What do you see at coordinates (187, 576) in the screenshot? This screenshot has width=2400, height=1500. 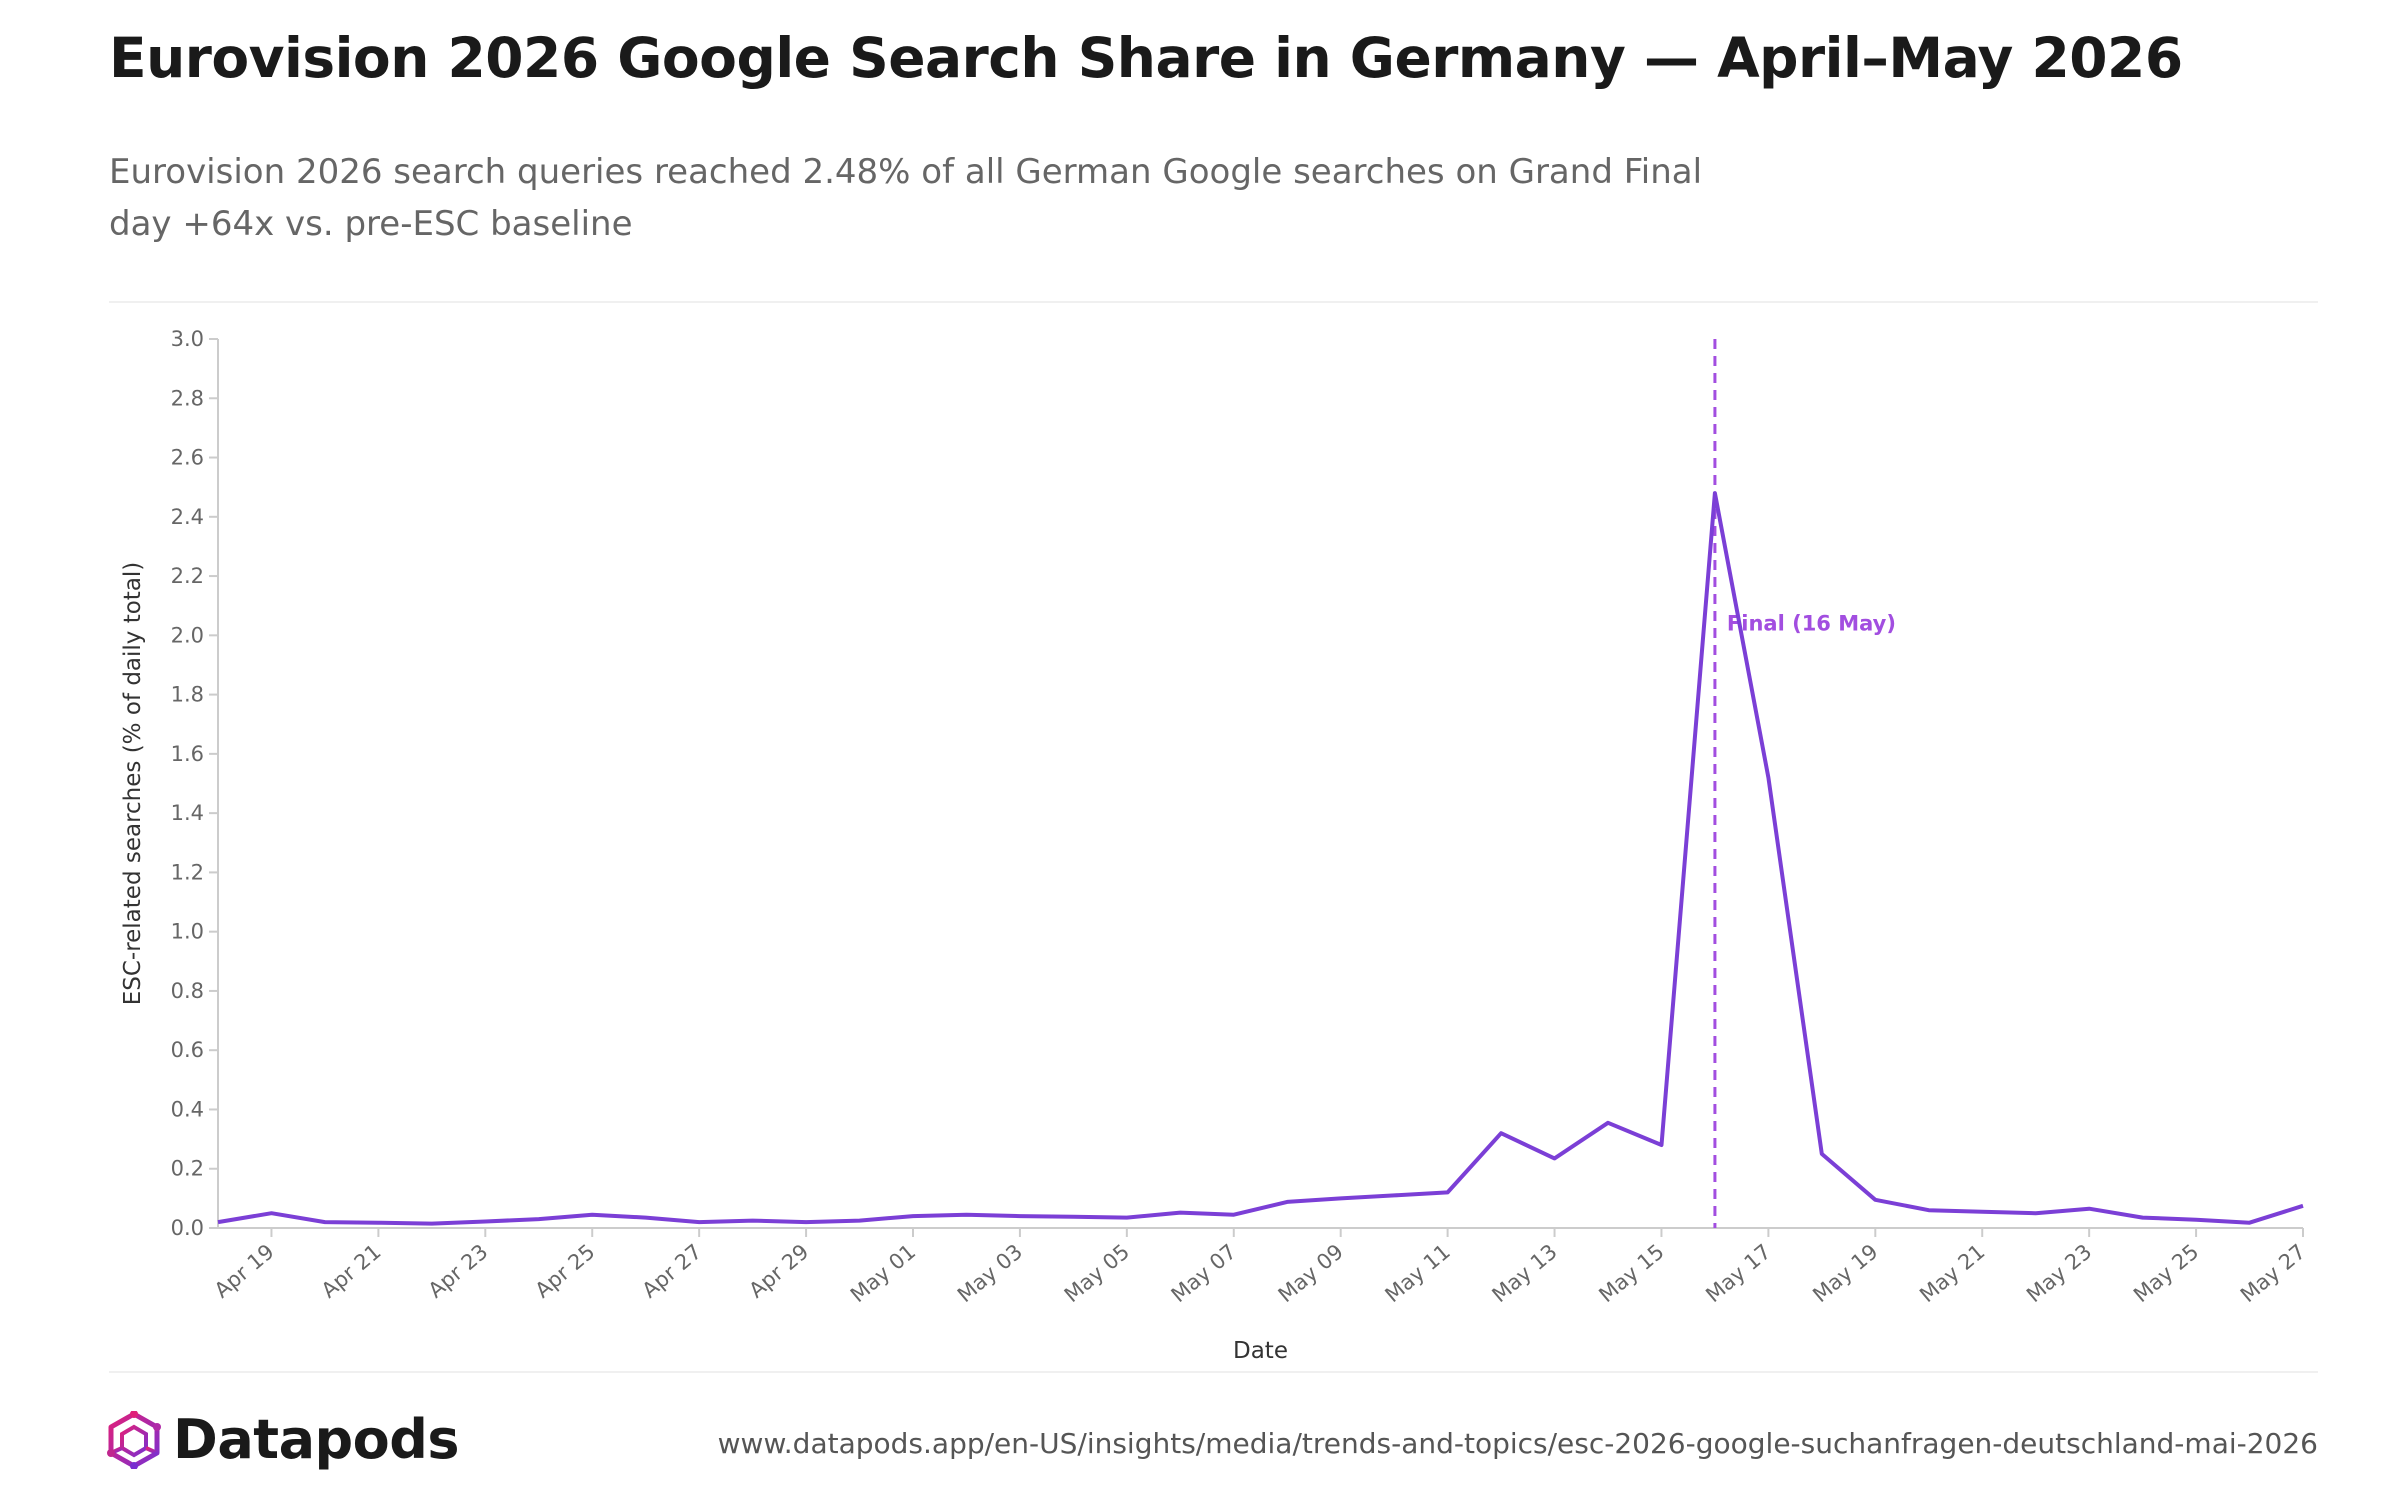 I see `y-tick-label: 2.2` at bounding box center [187, 576].